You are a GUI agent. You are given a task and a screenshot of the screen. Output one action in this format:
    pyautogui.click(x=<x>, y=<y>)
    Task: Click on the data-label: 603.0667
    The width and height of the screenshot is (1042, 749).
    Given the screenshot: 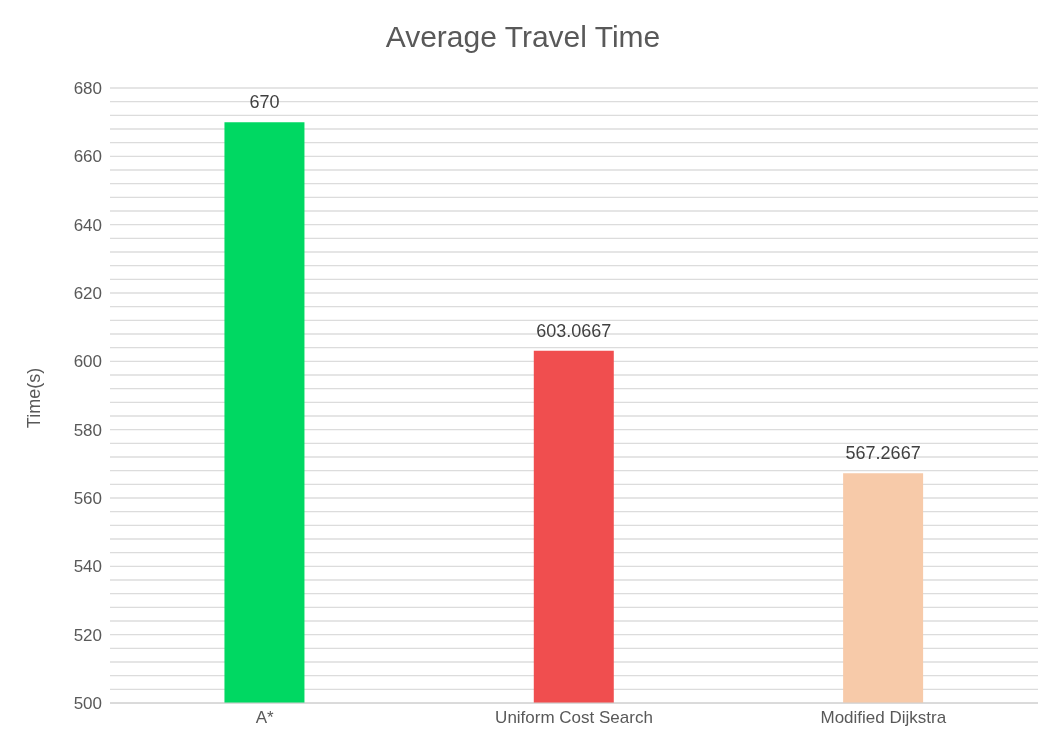 What is the action you would take?
    pyautogui.click(x=574, y=330)
    